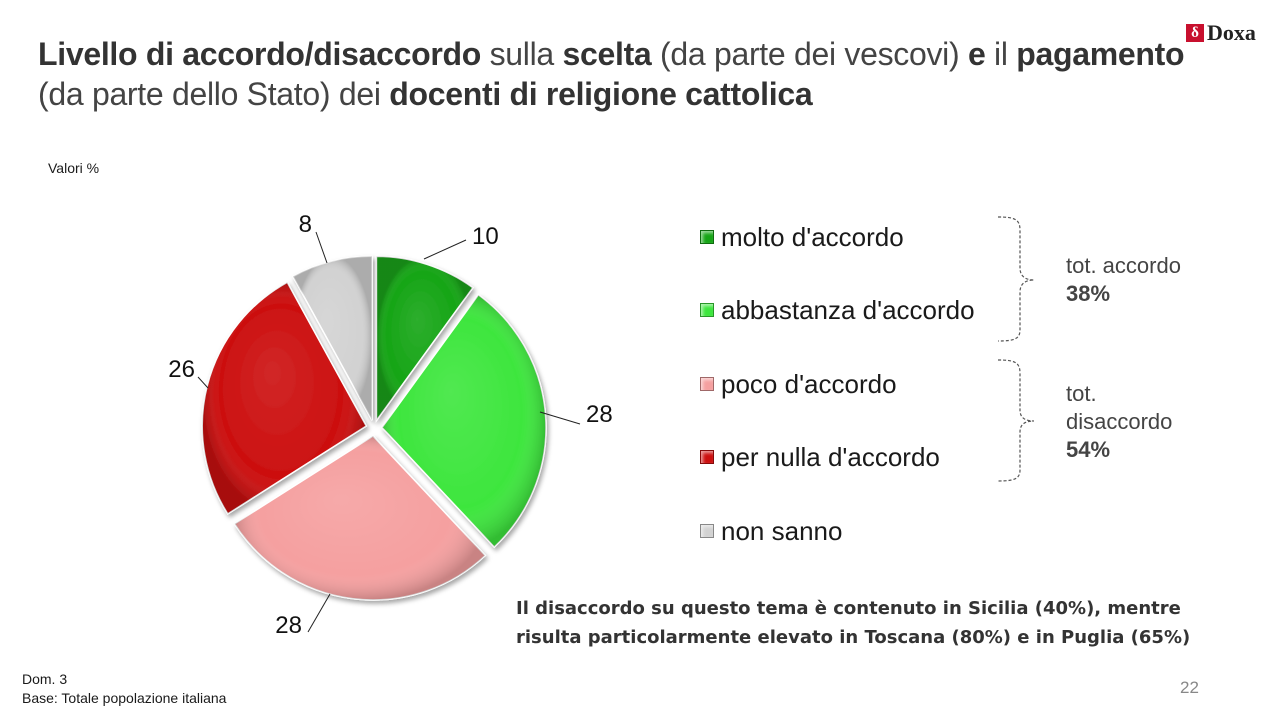 The width and height of the screenshot is (1280, 720). I want to click on group-accordo: tot. accordo 38%, so click(1123, 280).